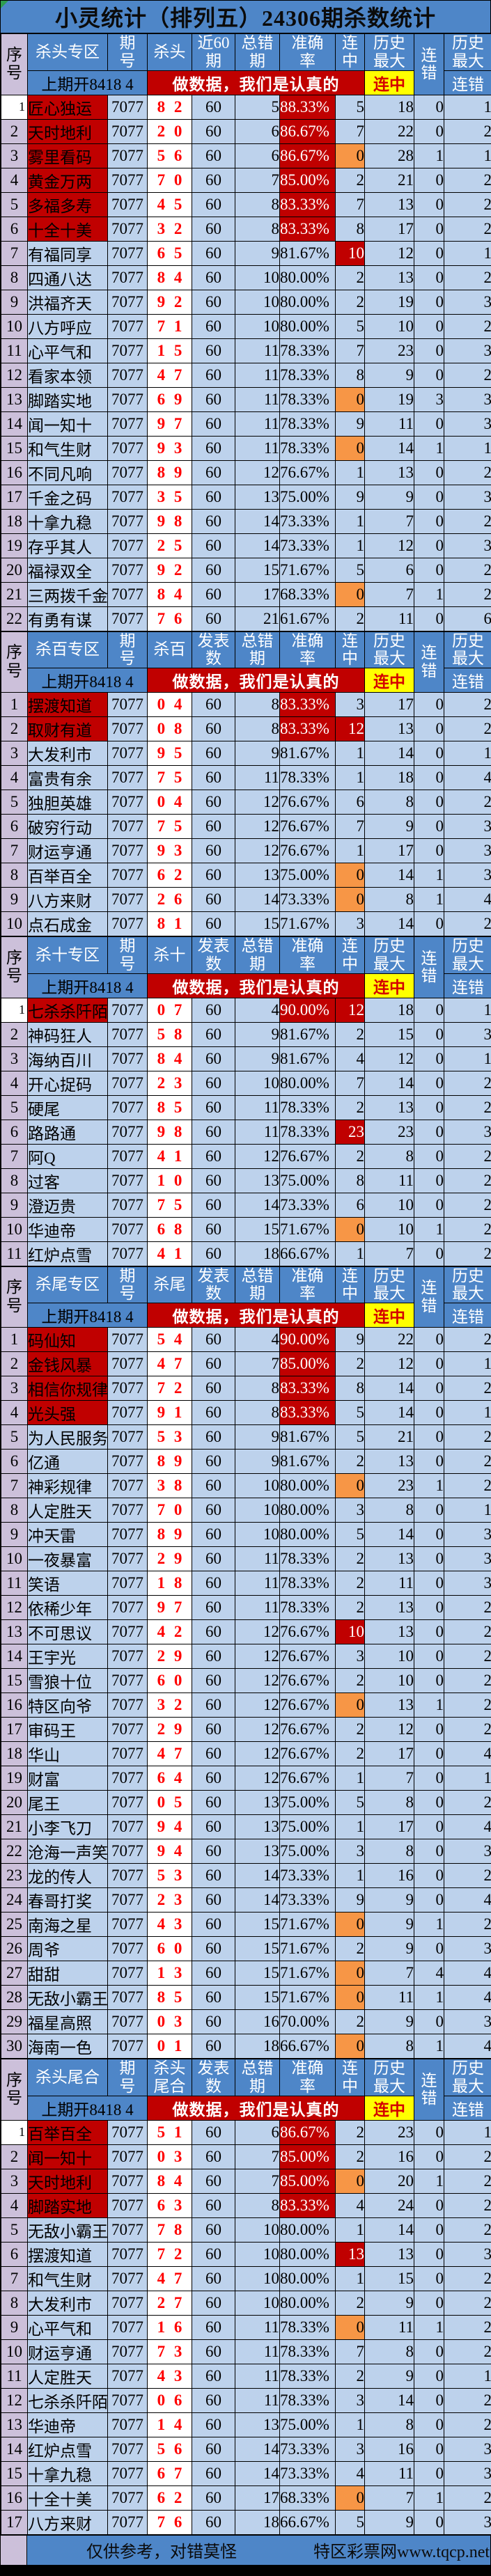 The height and width of the screenshot is (2576, 491). I want to click on cell-kill-numbers: 9 2, so click(169, 570).